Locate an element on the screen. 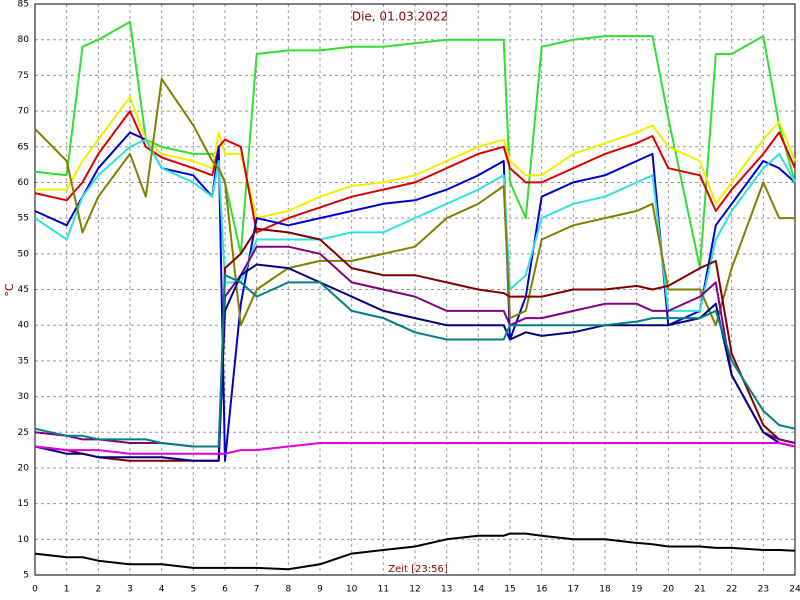 This screenshot has width=800, height=600. y-tick-label: 30 is located at coordinates (24, 397).